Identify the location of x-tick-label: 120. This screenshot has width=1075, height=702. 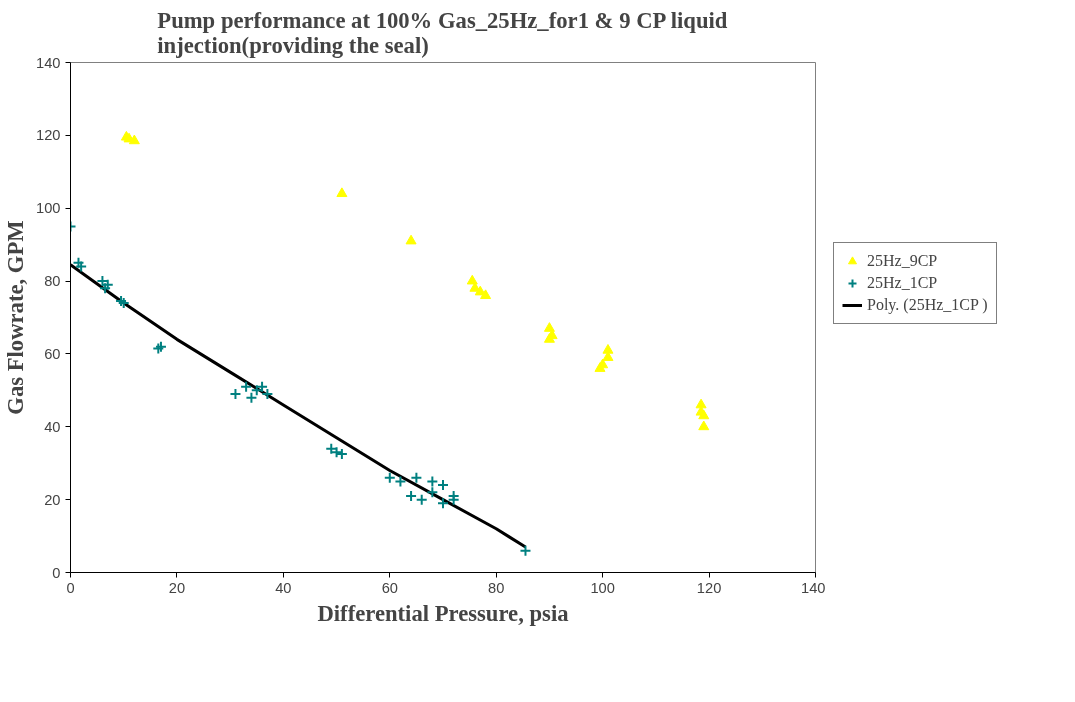
(709, 587).